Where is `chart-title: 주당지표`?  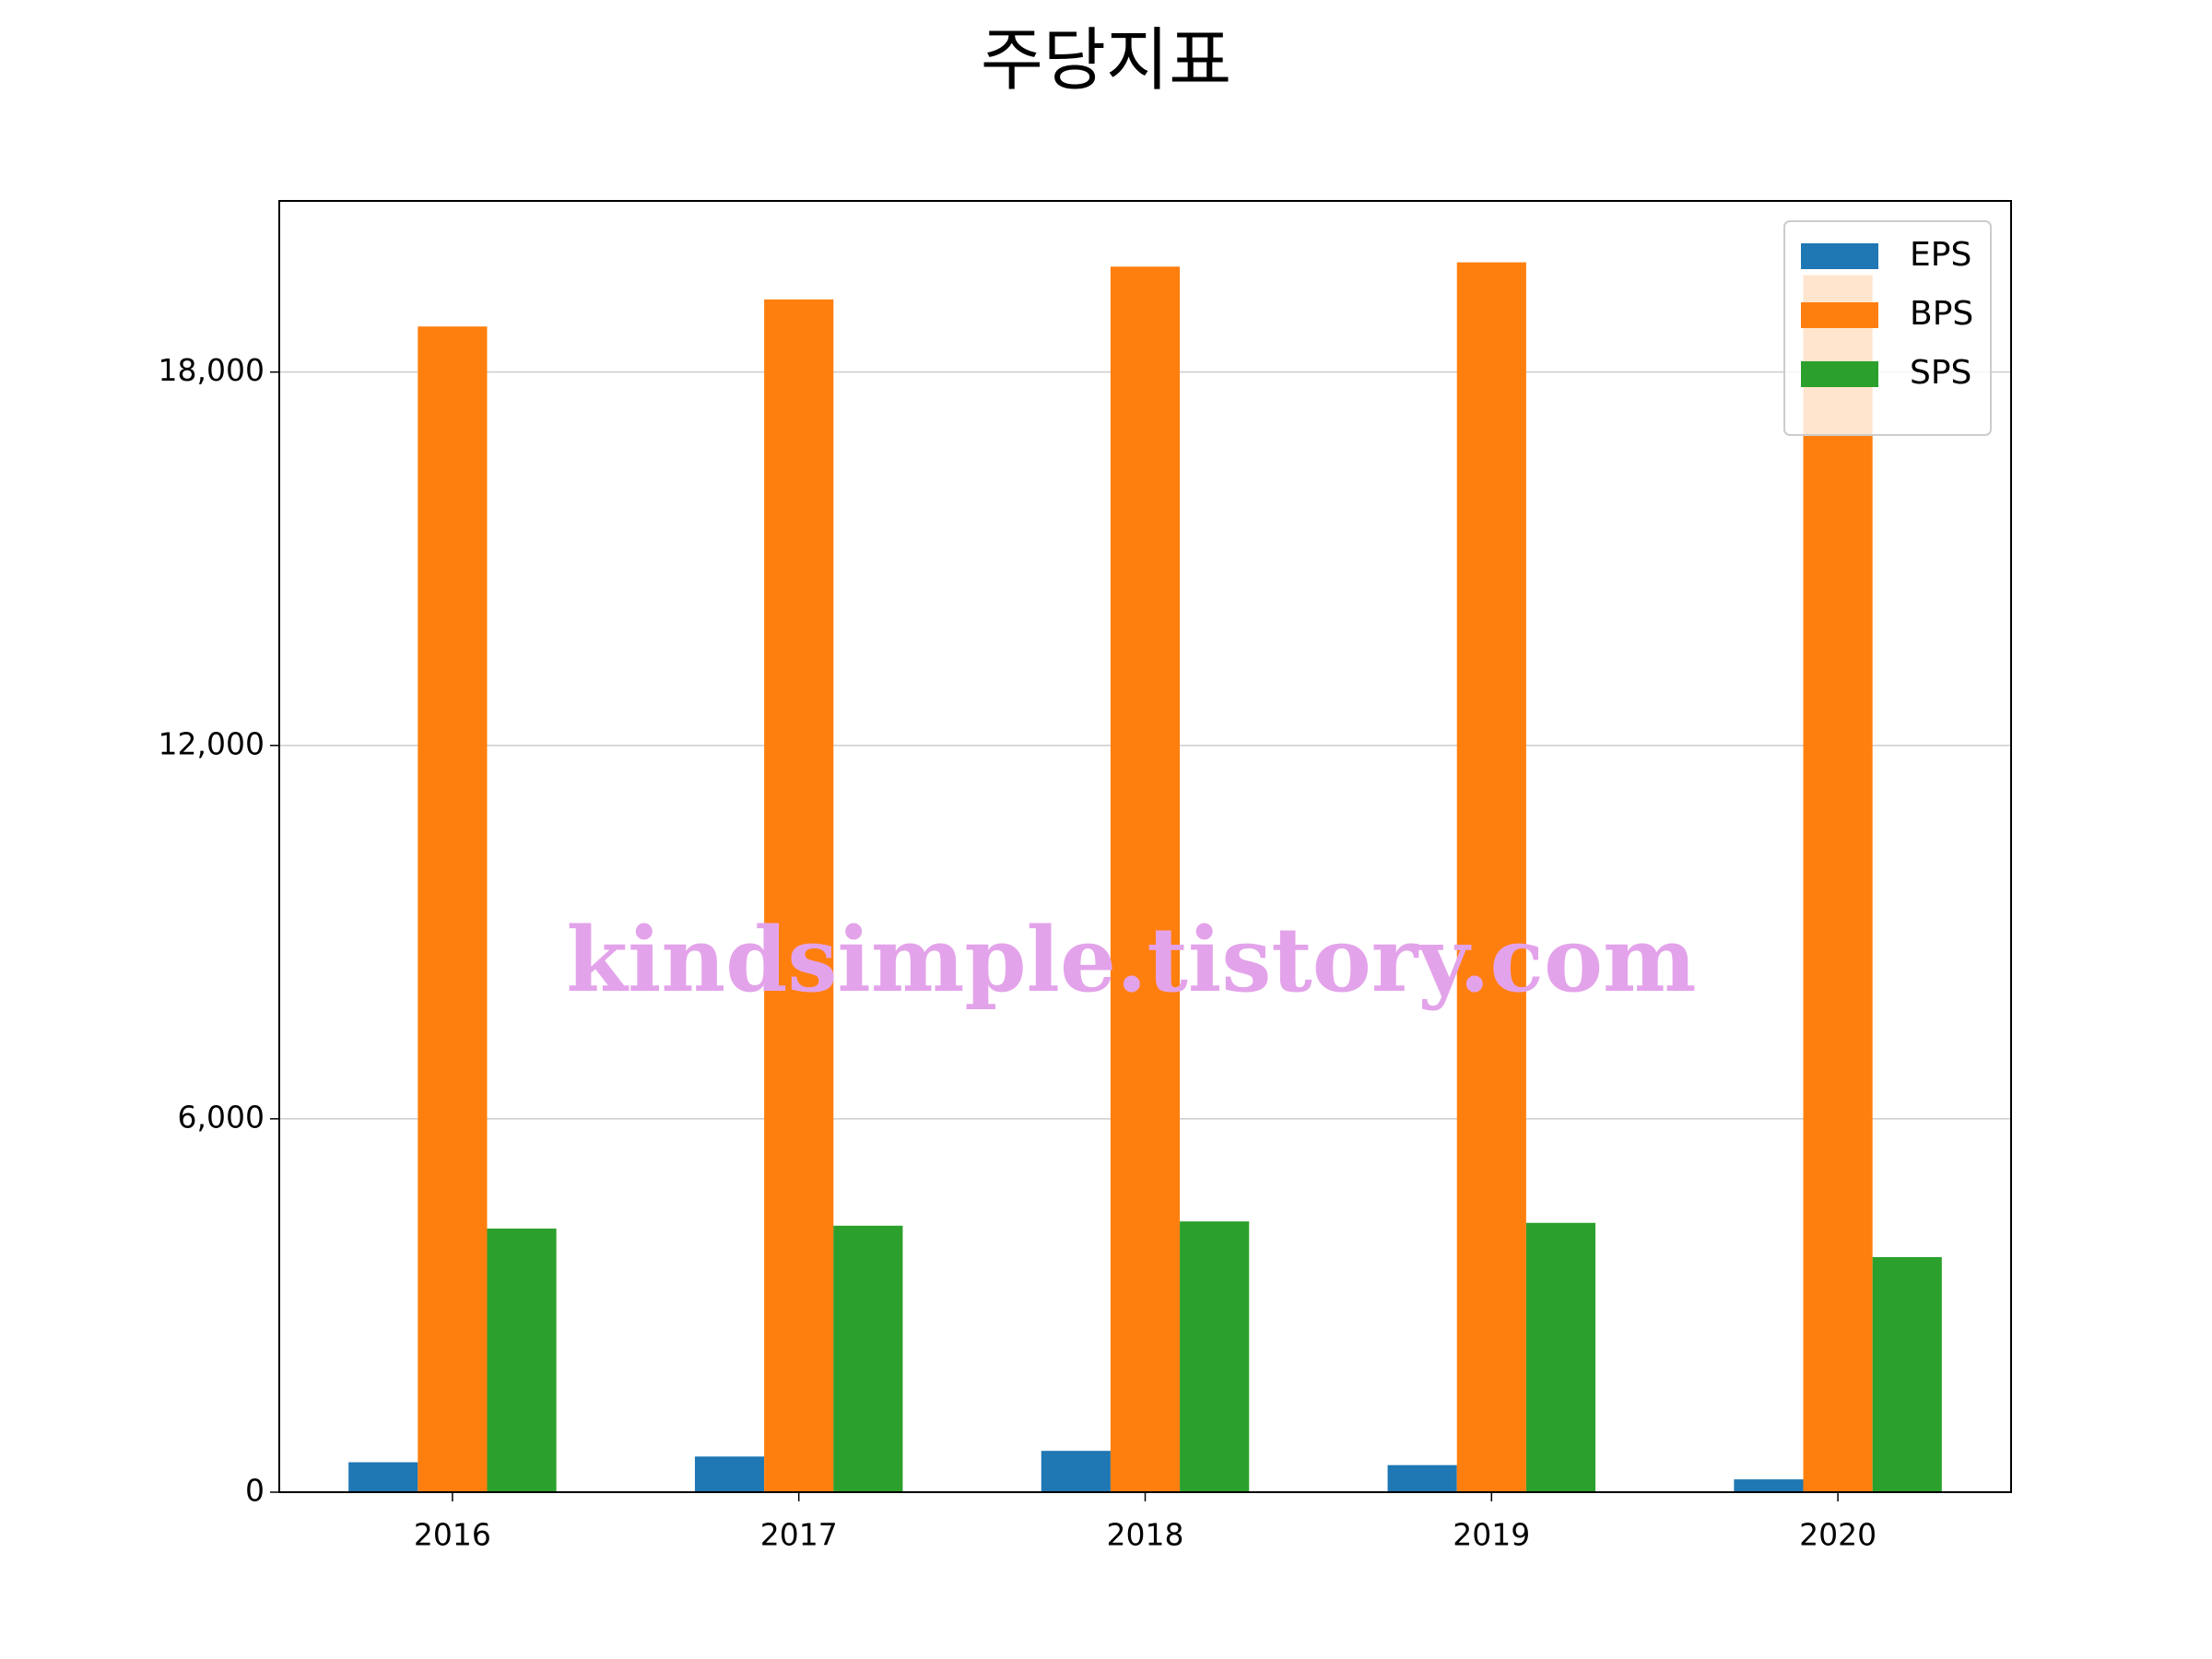 chart-title: 주당지표 is located at coordinates (1106, 60).